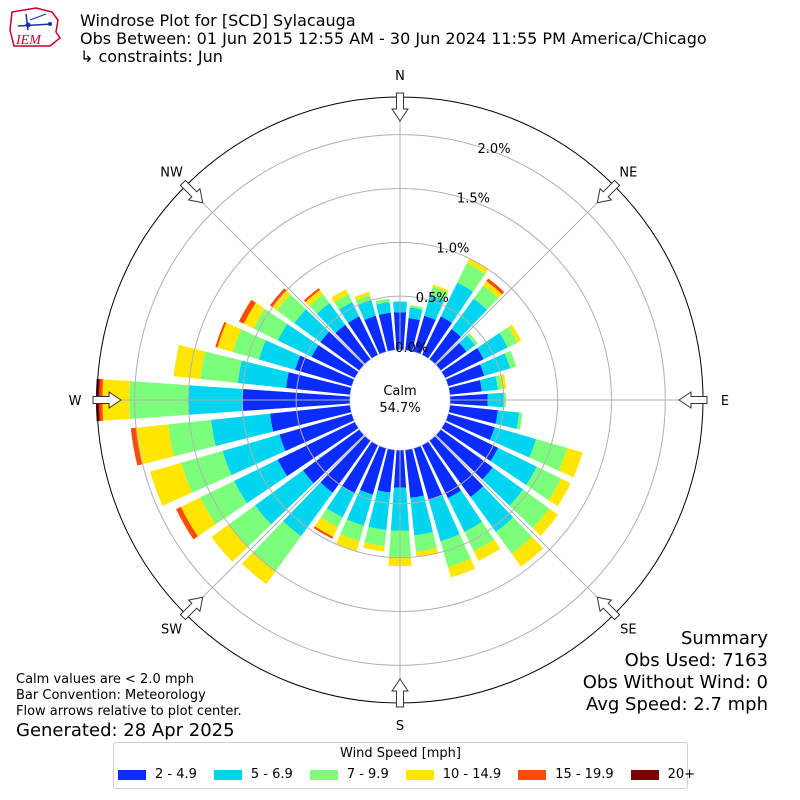  I want to click on legend-label: 10 - 14.9, so click(472, 774).